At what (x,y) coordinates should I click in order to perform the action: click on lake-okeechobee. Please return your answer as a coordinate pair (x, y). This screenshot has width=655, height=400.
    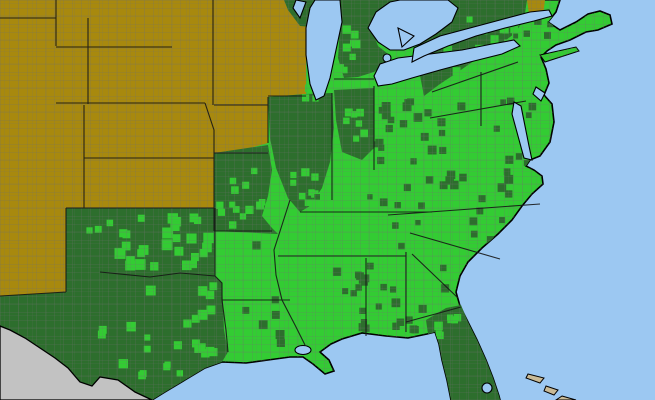
    Looking at the image, I should click on (487, 388).